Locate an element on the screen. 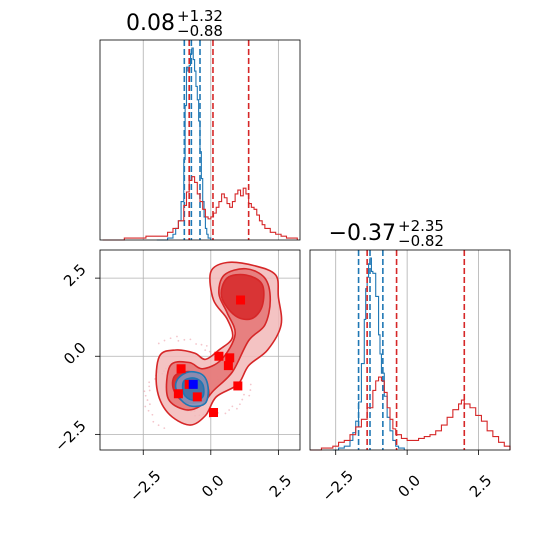 This screenshot has height=550, width=550. contour-y-ticks: 2.5 0.0 −2.5 is located at coordinates (75, 357).